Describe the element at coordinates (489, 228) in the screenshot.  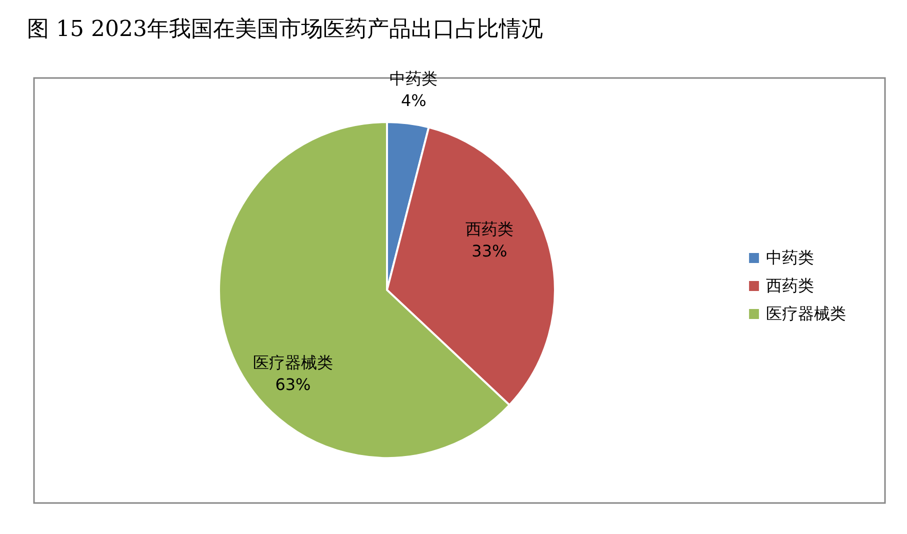
I see `slice-label: 西药类` at that location.